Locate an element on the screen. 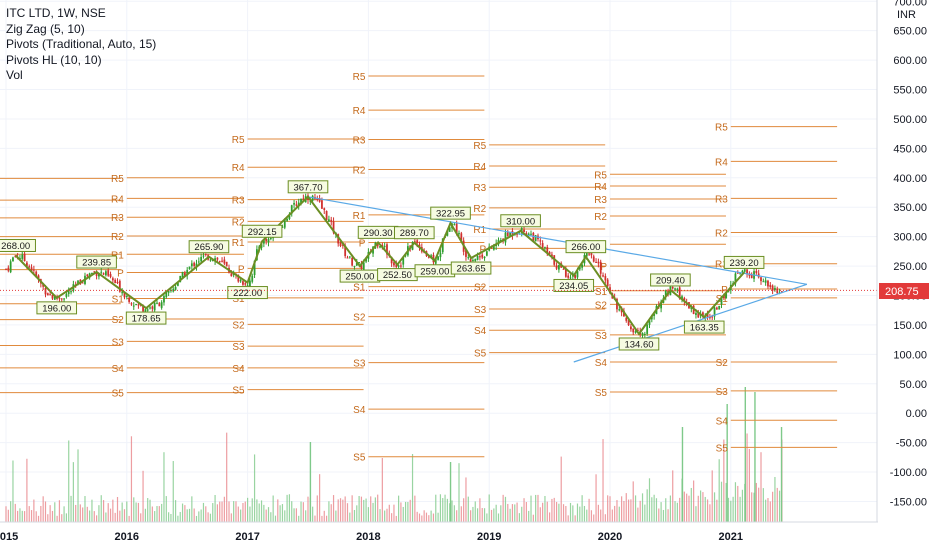 This screenshot has height=555, width=932. indicator-pivots: Pivots (Traditional, Auto, 15) is located at coordinates (81, 44).